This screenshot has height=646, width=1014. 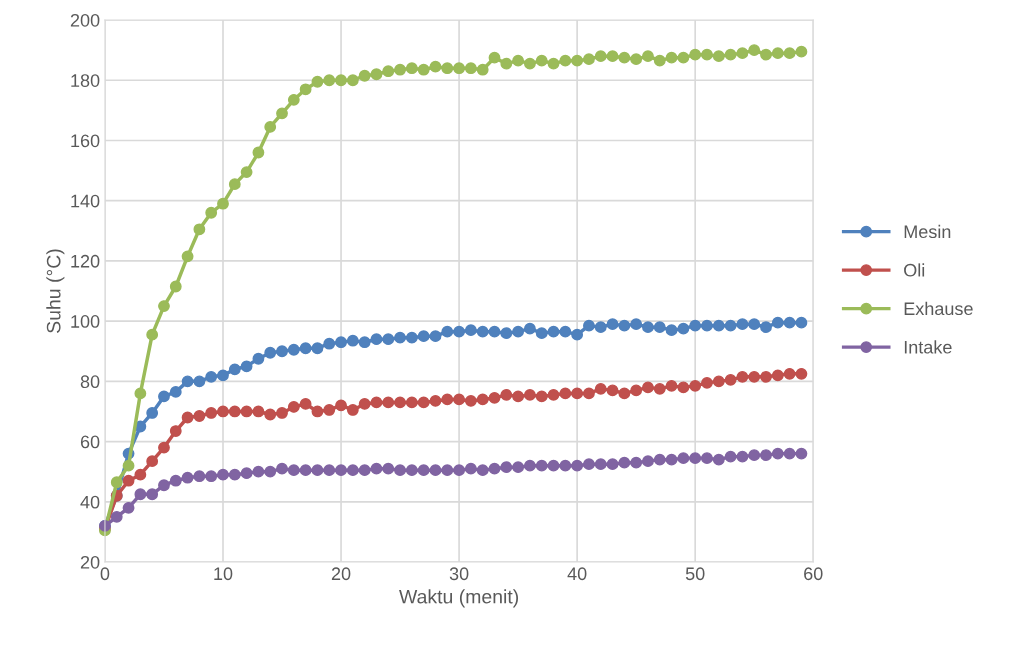 What do you see at coordinates (928, 347) in the screenshot?
I see `legend-label: Intake` at bounding box center [928, 347].